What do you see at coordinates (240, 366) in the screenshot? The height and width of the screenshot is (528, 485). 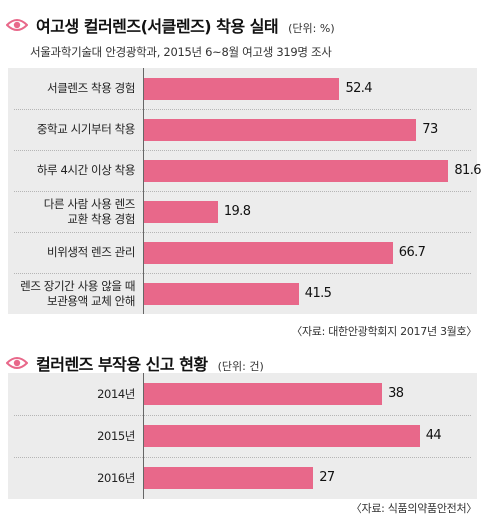 I see `chart-2-unit: (단위: 건)` at bounding box center [240, 366].